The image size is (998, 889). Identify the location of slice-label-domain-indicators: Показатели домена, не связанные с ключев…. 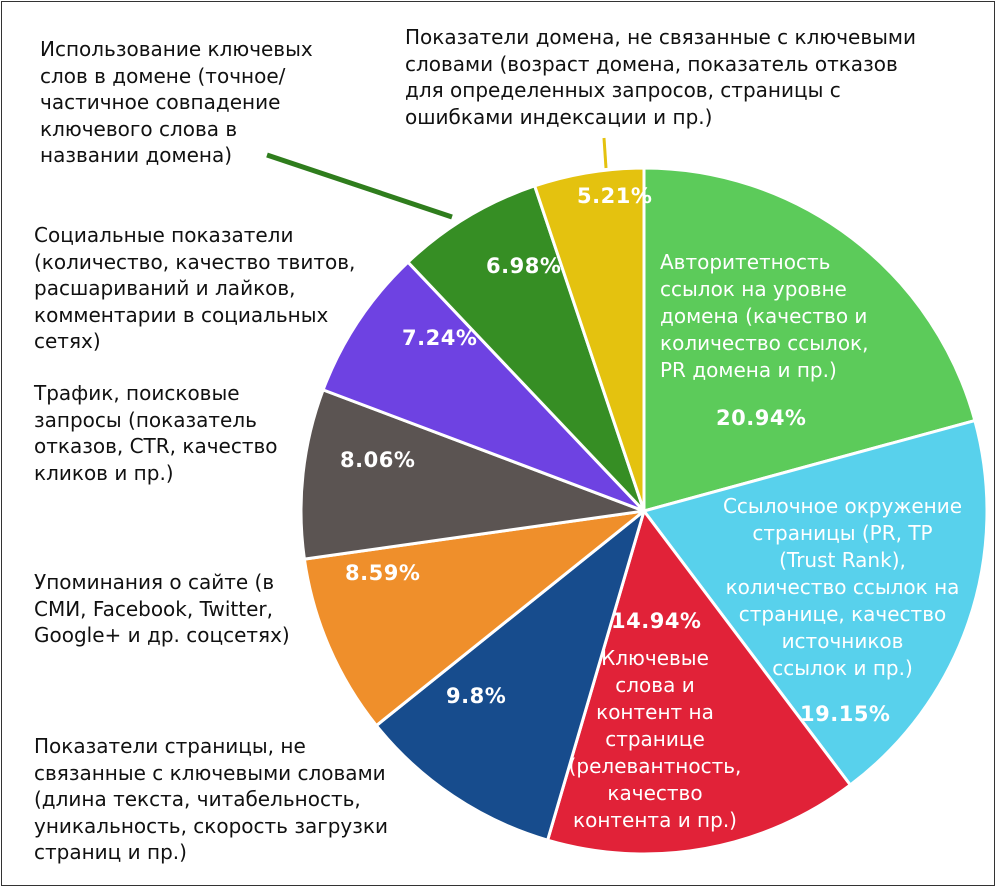
(660, 77).